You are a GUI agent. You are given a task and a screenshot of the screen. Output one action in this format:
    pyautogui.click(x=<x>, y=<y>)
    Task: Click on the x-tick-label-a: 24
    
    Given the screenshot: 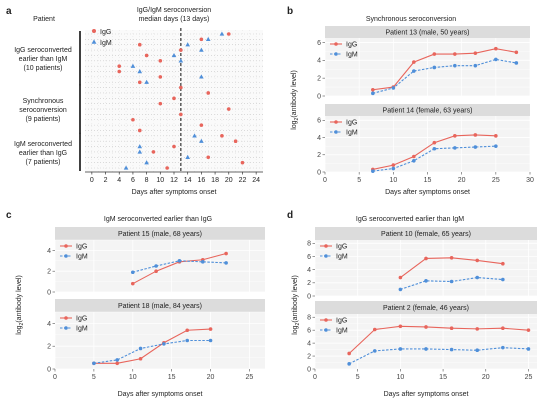 What is the action you would take?
    pyautogui.click(x=256, y=180)
    